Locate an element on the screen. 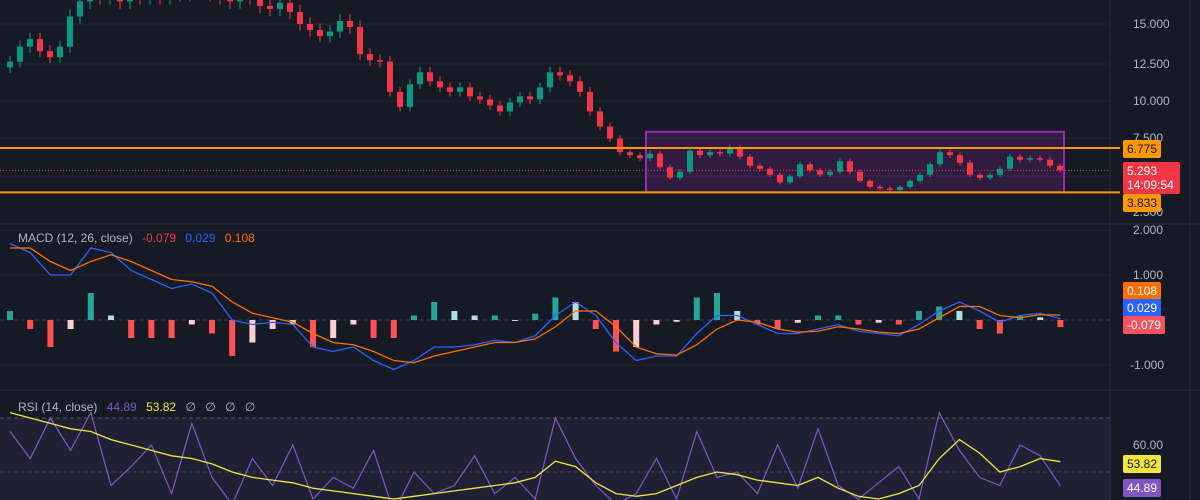 The image size is (1200, 500). macd-title: MACD (12, 26, close) is located at coordinates (75, 238).